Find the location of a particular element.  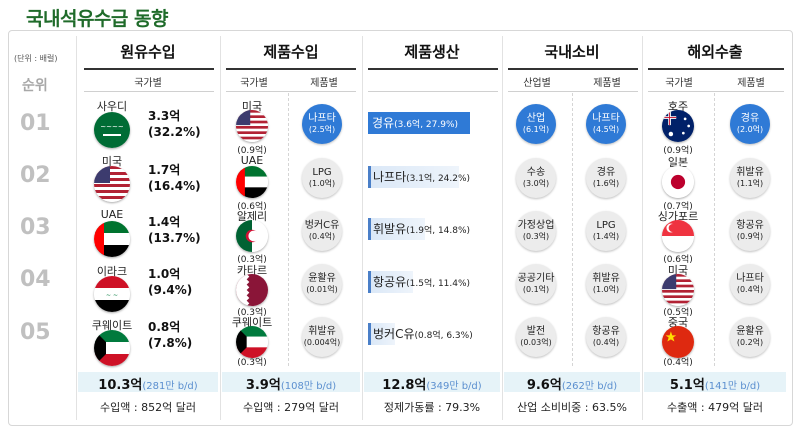

rank-02: 02 is located at coordinates (35, 175).